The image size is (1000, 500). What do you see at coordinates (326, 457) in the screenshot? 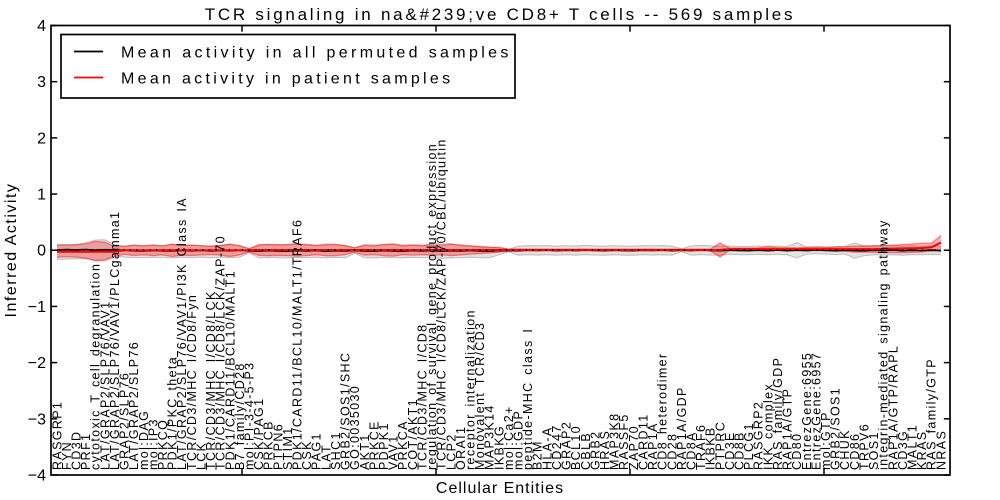
I see `svg-text: LAT` at bounding box center [326, 457].